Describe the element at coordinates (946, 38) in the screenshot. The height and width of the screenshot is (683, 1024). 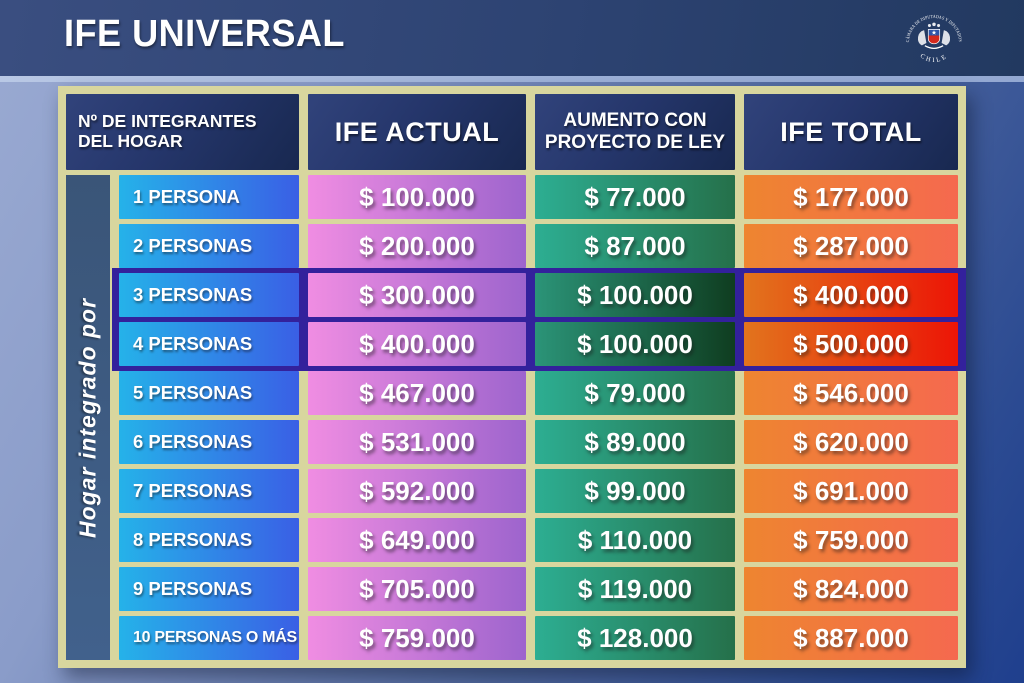
I see `condor-supporter` at that location.